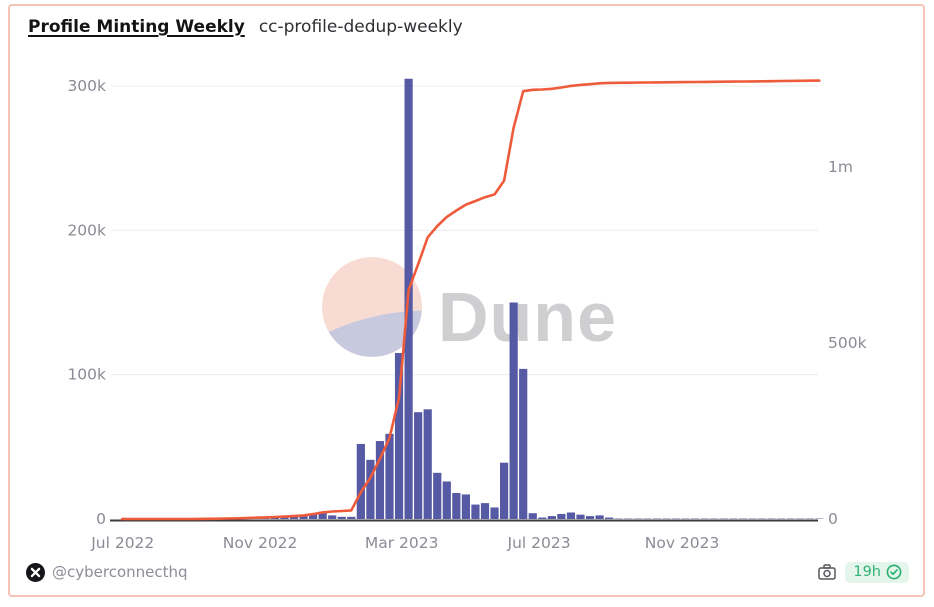 The width and height of the screenshot is (934, 607). I want to click on last-updated-badge: 19h, so click(877, 572).